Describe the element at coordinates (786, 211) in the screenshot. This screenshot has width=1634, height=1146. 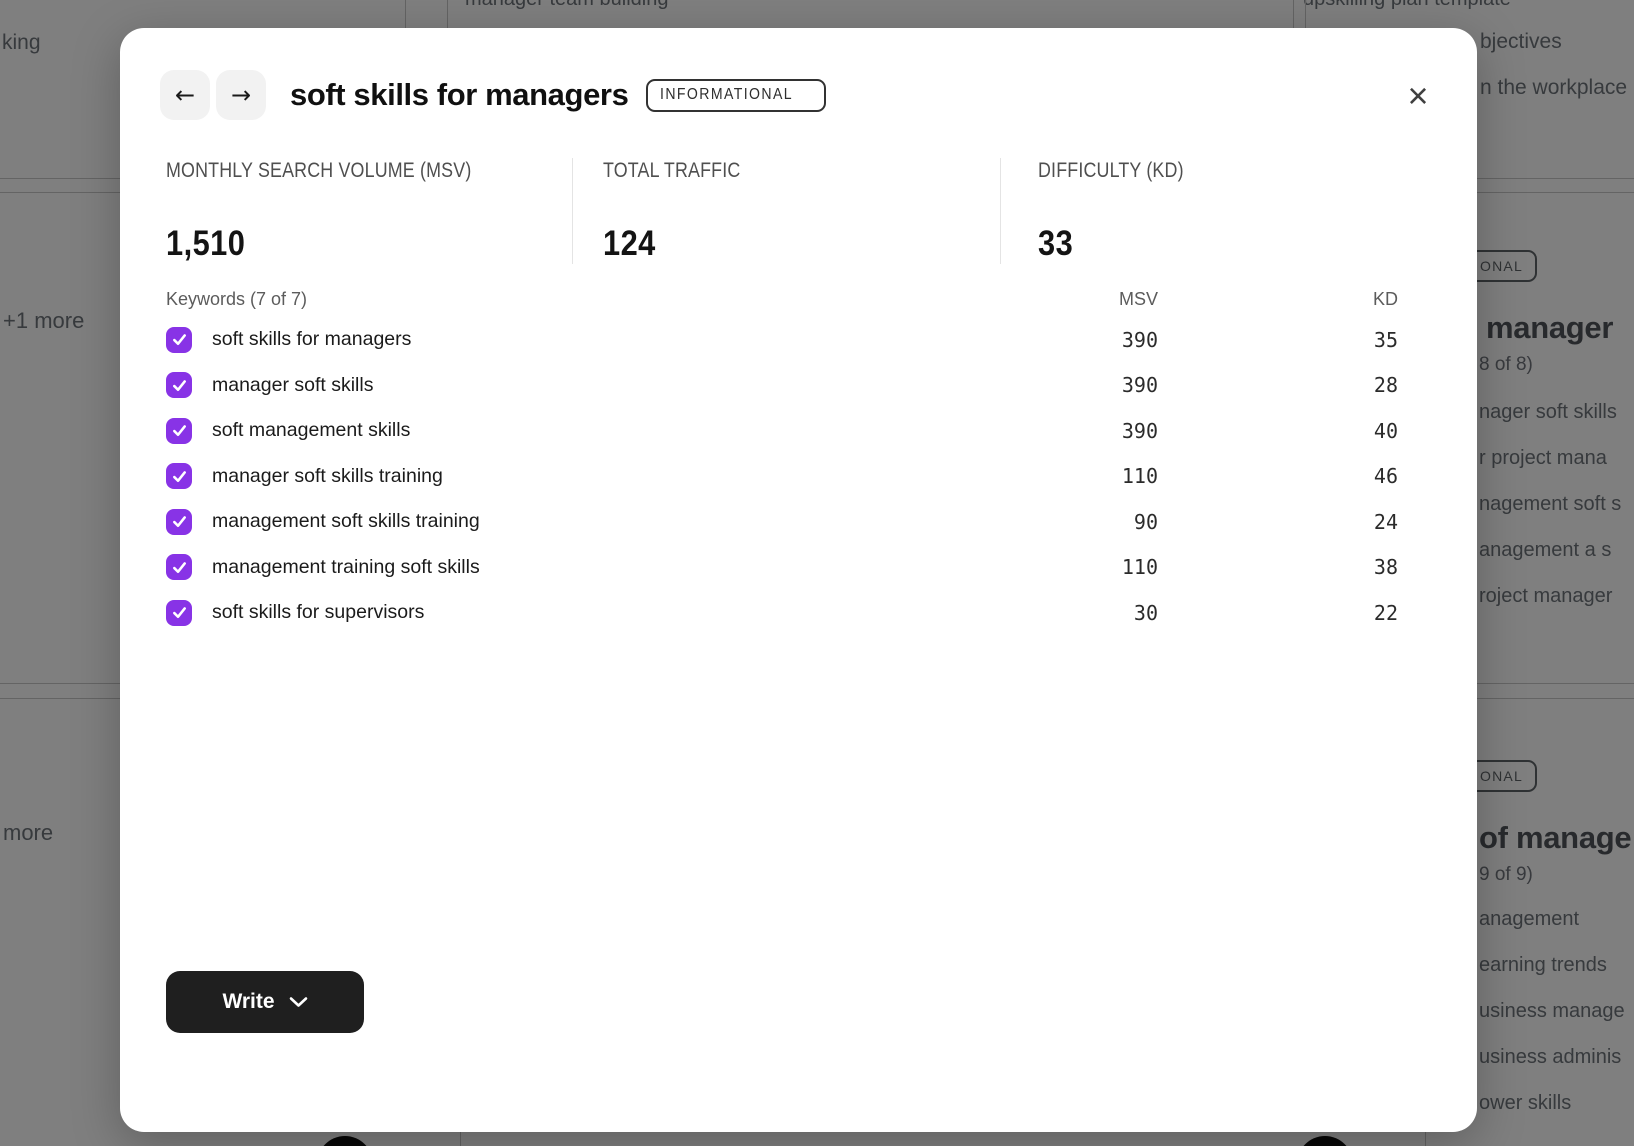
I see `stat-total-traffic: TOTAL TRAFFIC 124` at that location.